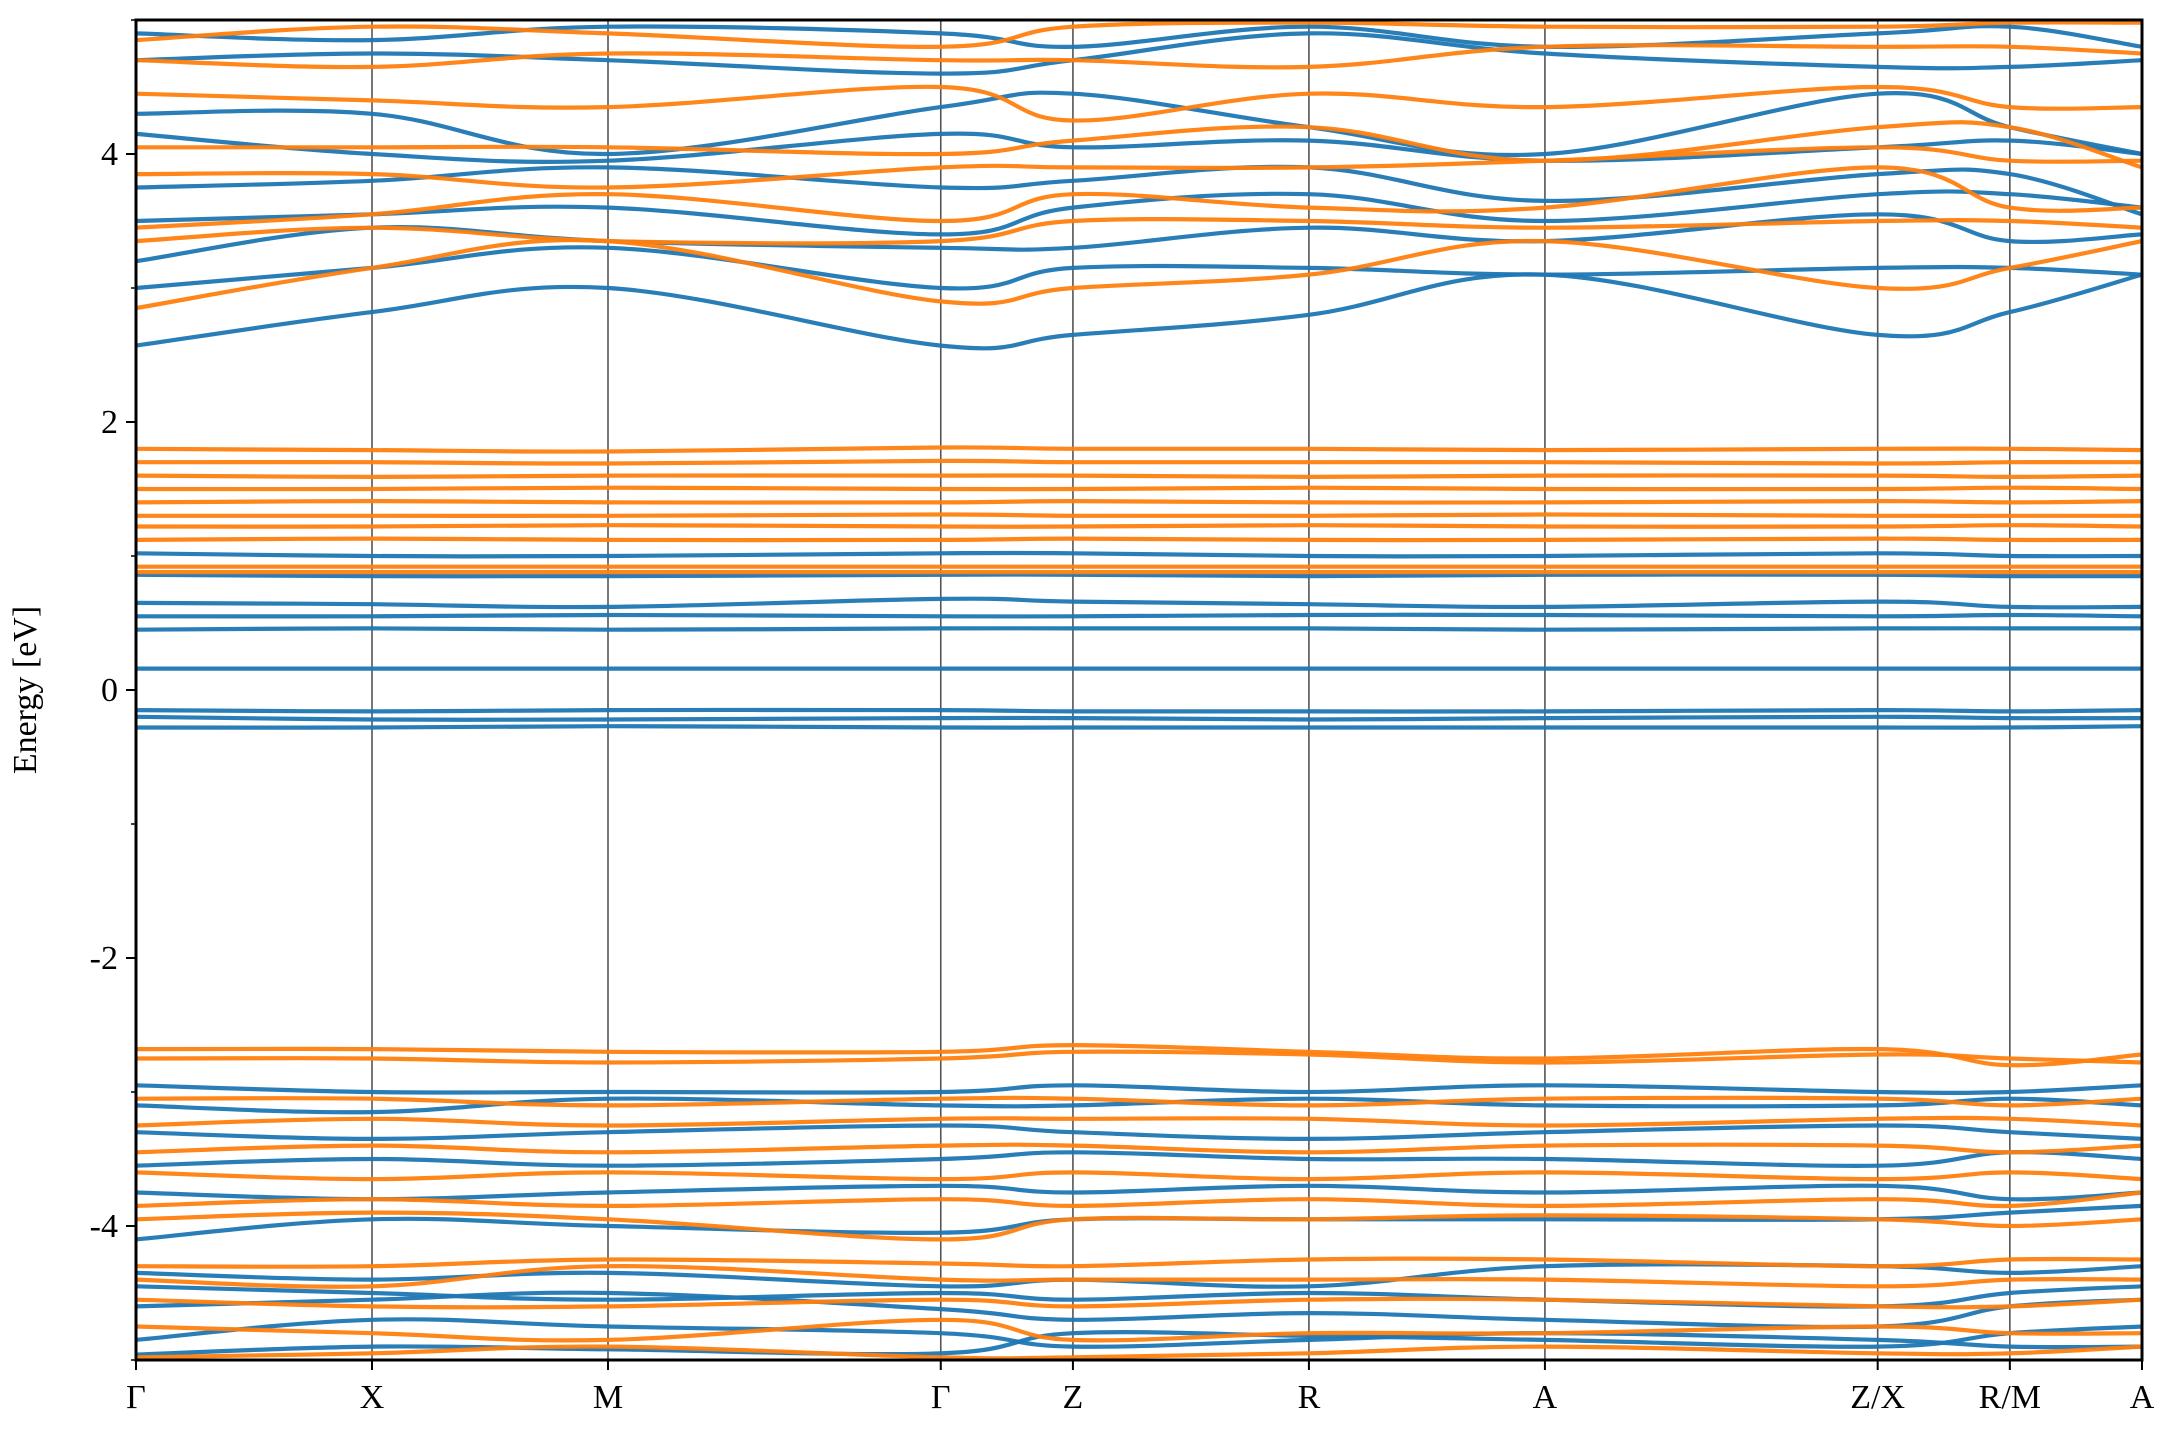  I want to click on y-tick-label: -4, so click(104, 1226).